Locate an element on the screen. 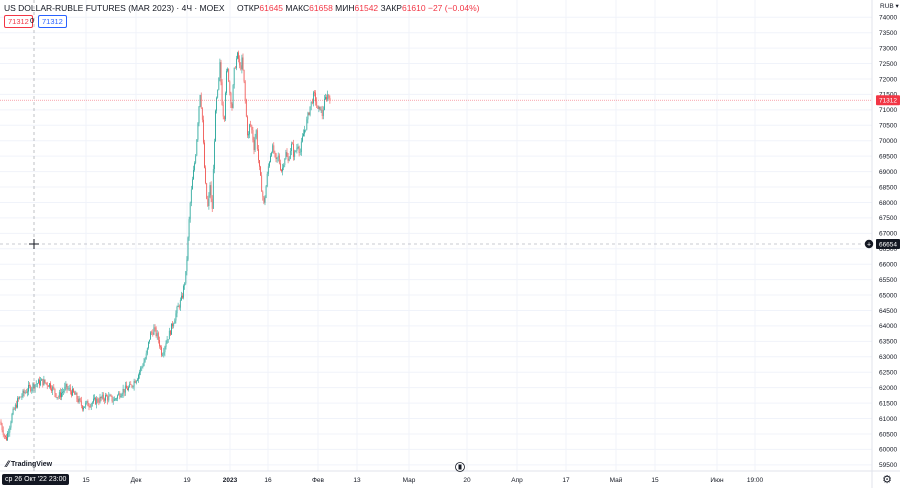 Image resolution: width=900 pixels, height=488 pixels. scroll-to-realtime-glyph is located at coordinates (460, 467).